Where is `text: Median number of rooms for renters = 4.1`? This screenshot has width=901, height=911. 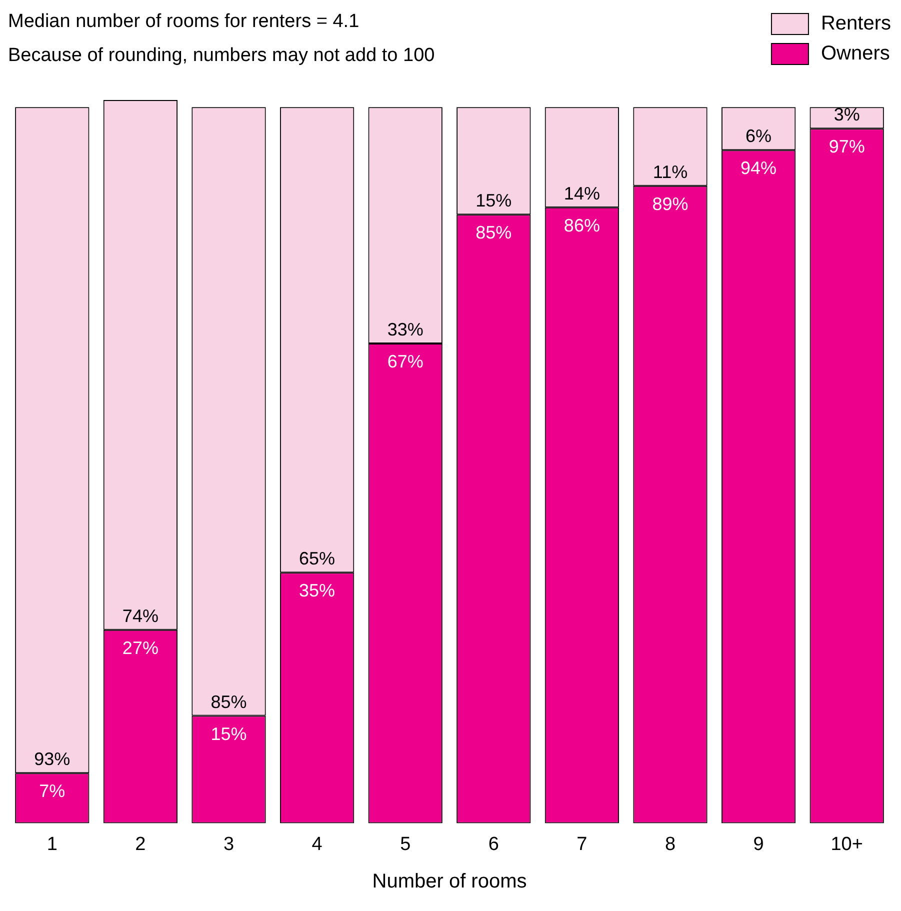 text: Median number of rooms for renters = 4.1 is located at coordinates (184, 21).